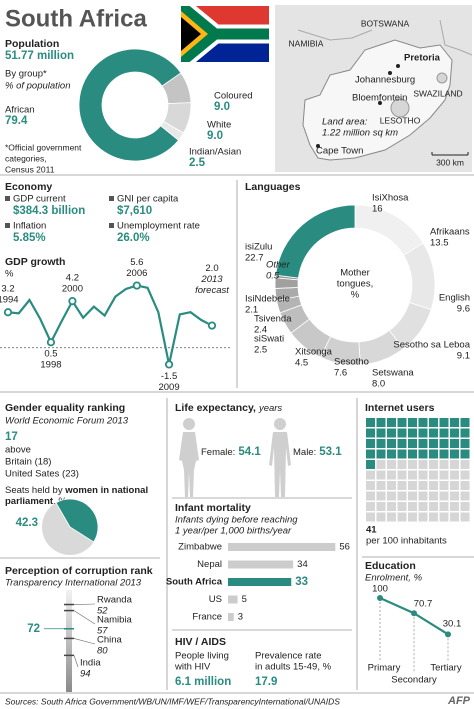 The image size is (474, 709). I want to click on rank-value: 72, so click(33, 629).